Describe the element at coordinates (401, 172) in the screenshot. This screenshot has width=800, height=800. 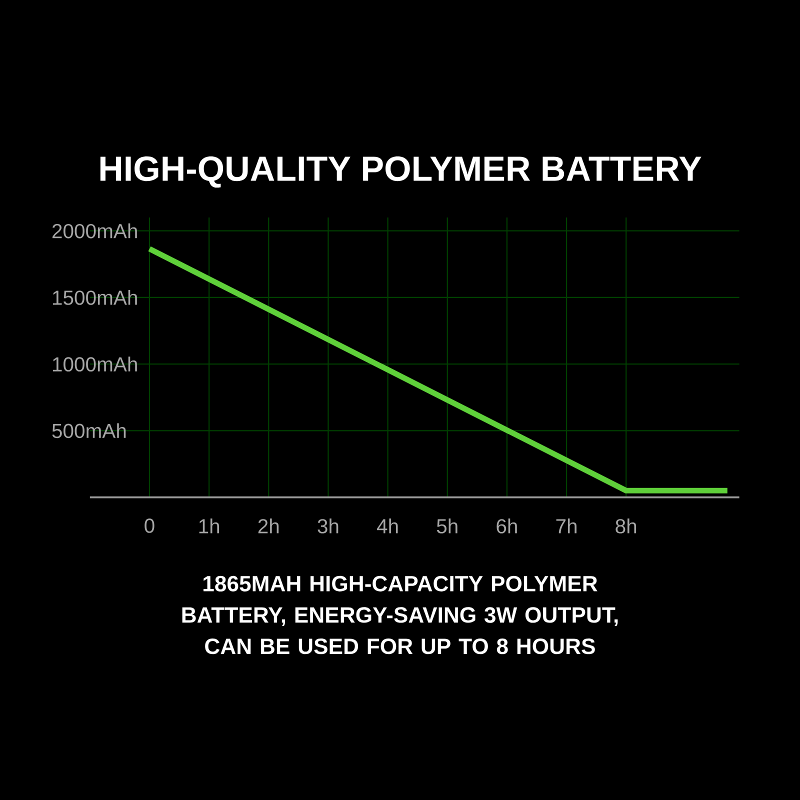
I see `chart-title: HIGH-QUALITY POLYMER BATTERY` at that location.